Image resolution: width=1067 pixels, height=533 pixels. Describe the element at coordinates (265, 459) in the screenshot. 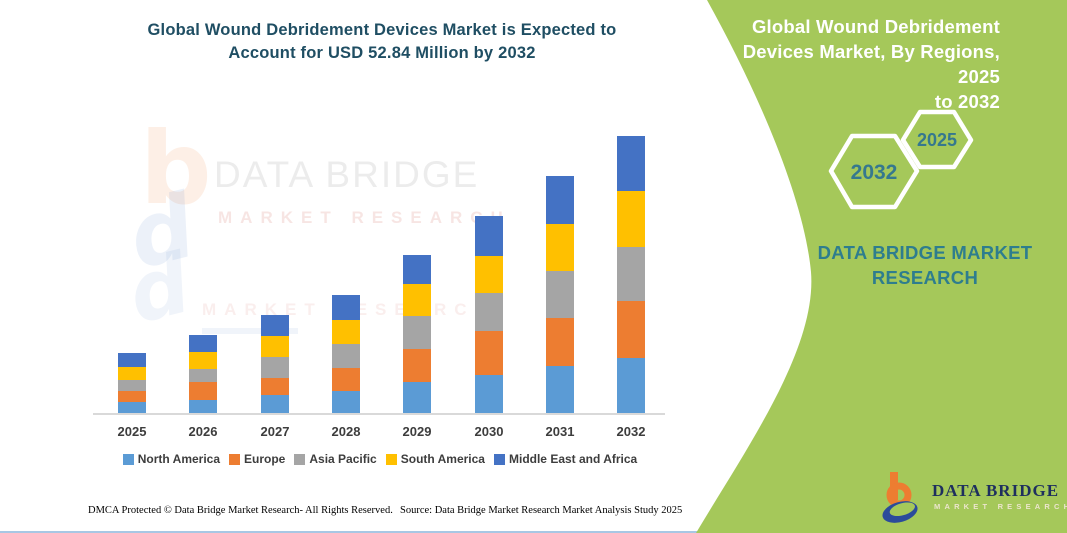

I see `legend-label: Europe` at that location.